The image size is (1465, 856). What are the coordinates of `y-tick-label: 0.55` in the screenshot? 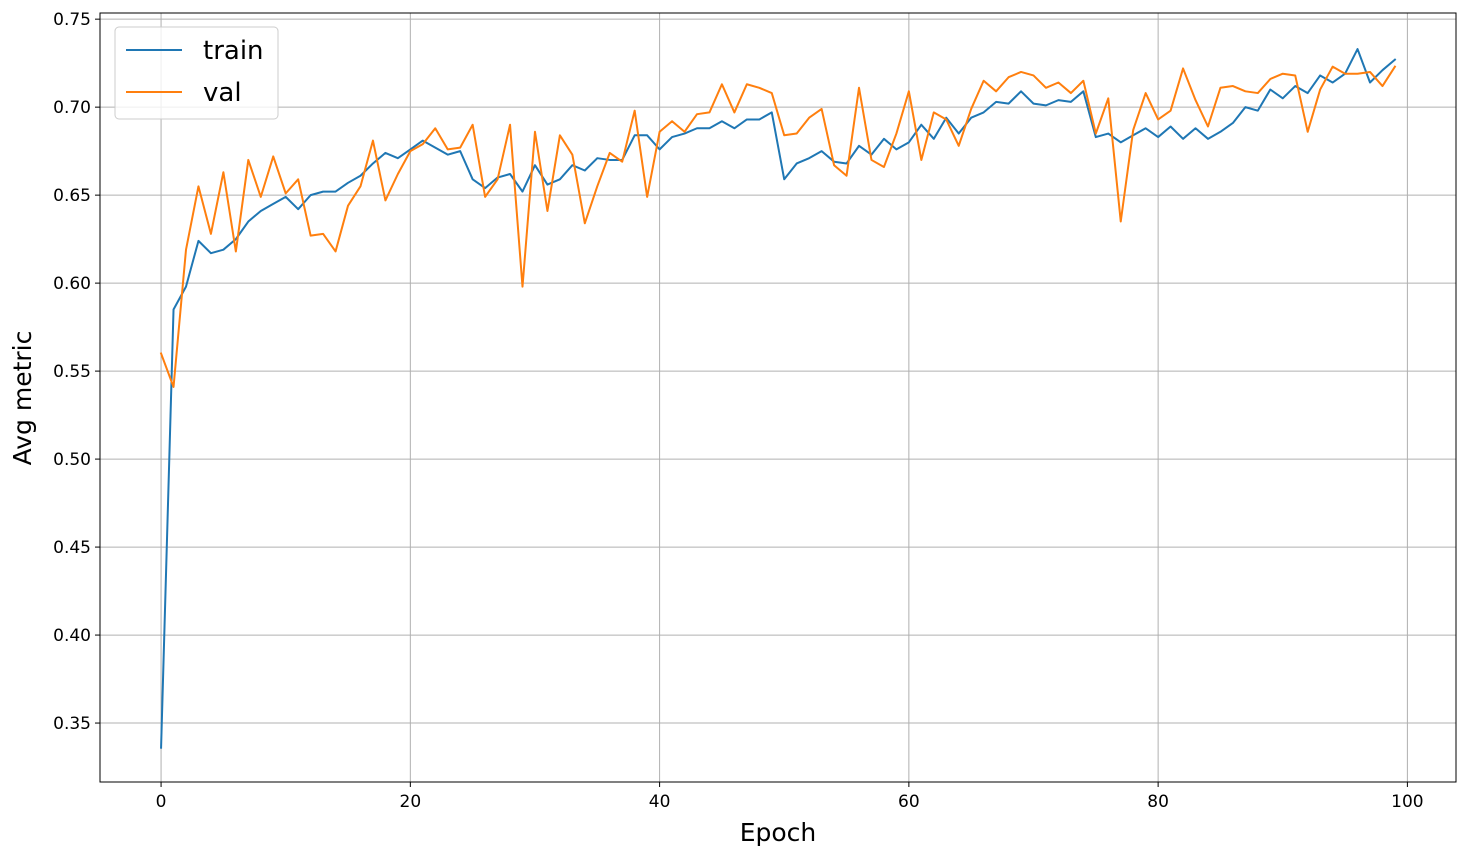 It's located at (72, 372).